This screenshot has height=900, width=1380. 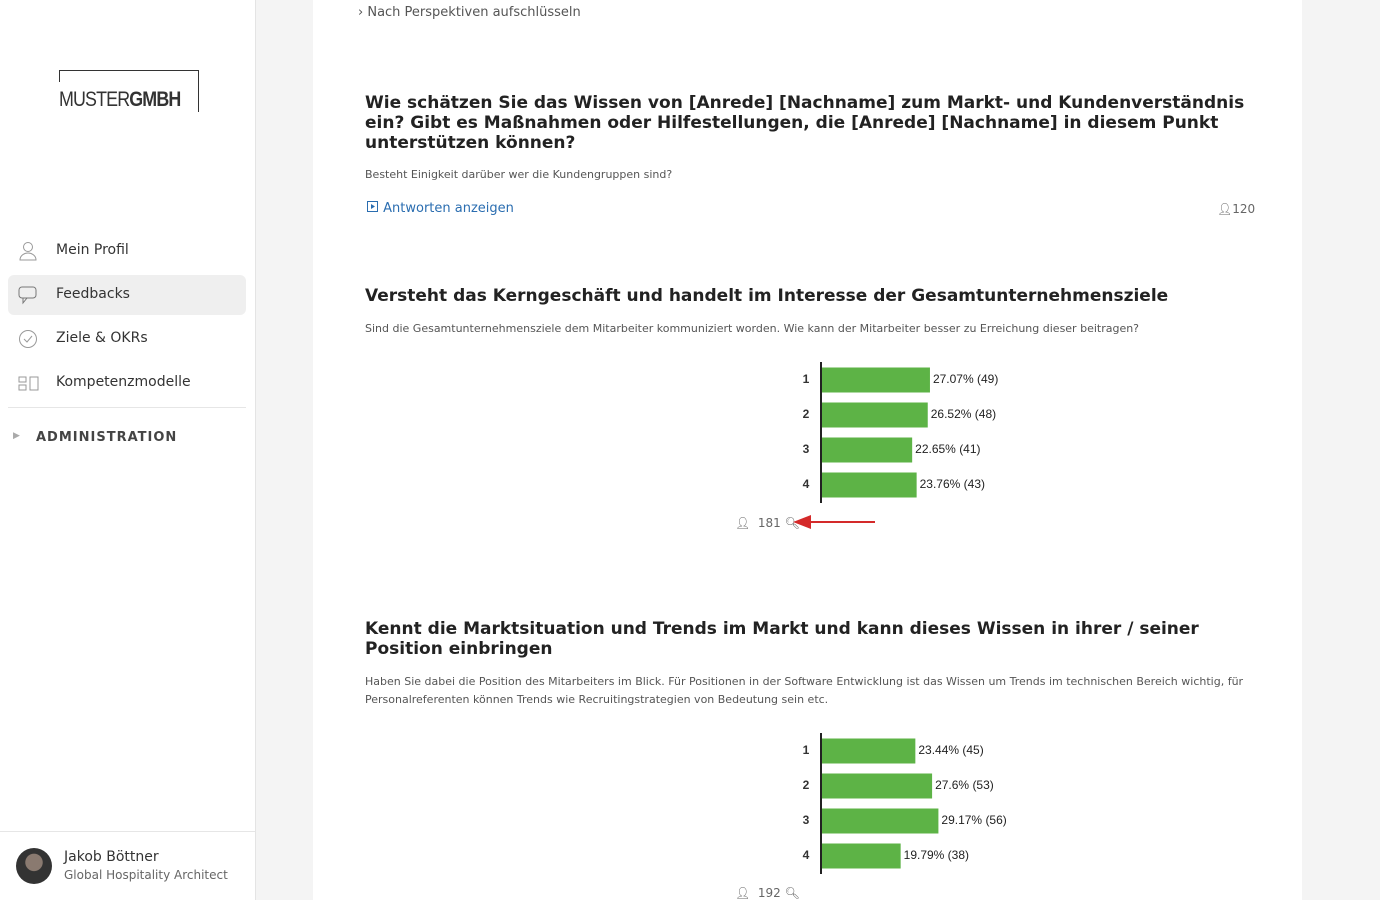 What do you see at coordinates (963, 414) in the screenshot?
I see `value-label: 26.52% (48)` at bounding box center [963, 414].